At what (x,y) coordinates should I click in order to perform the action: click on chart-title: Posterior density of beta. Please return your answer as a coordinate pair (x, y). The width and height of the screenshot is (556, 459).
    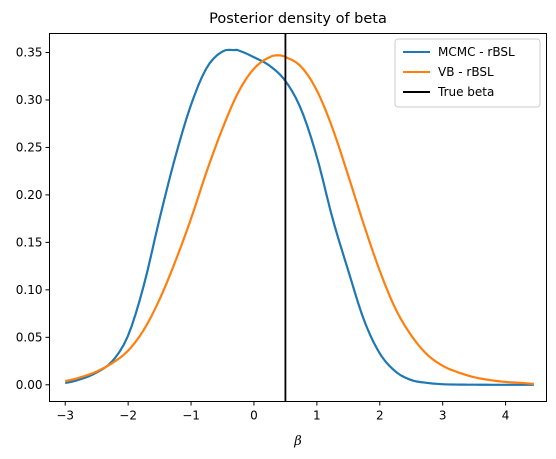
    Looking at the image, I should click on (298, 19).